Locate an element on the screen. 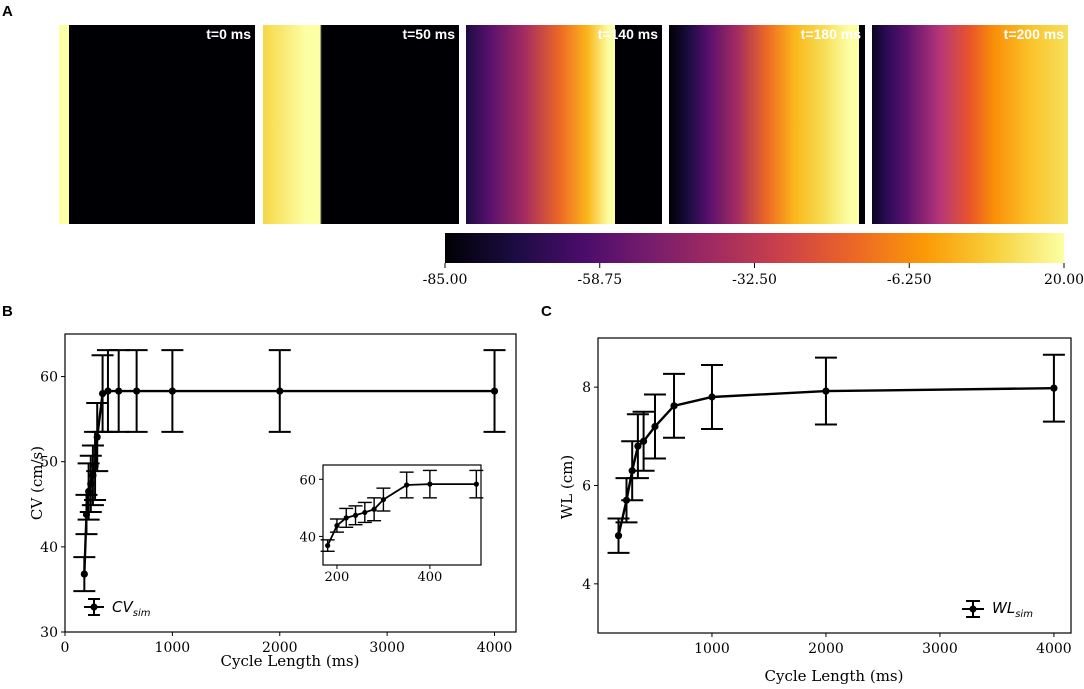  cv-legend-marker is located at coordinates (94, 607).